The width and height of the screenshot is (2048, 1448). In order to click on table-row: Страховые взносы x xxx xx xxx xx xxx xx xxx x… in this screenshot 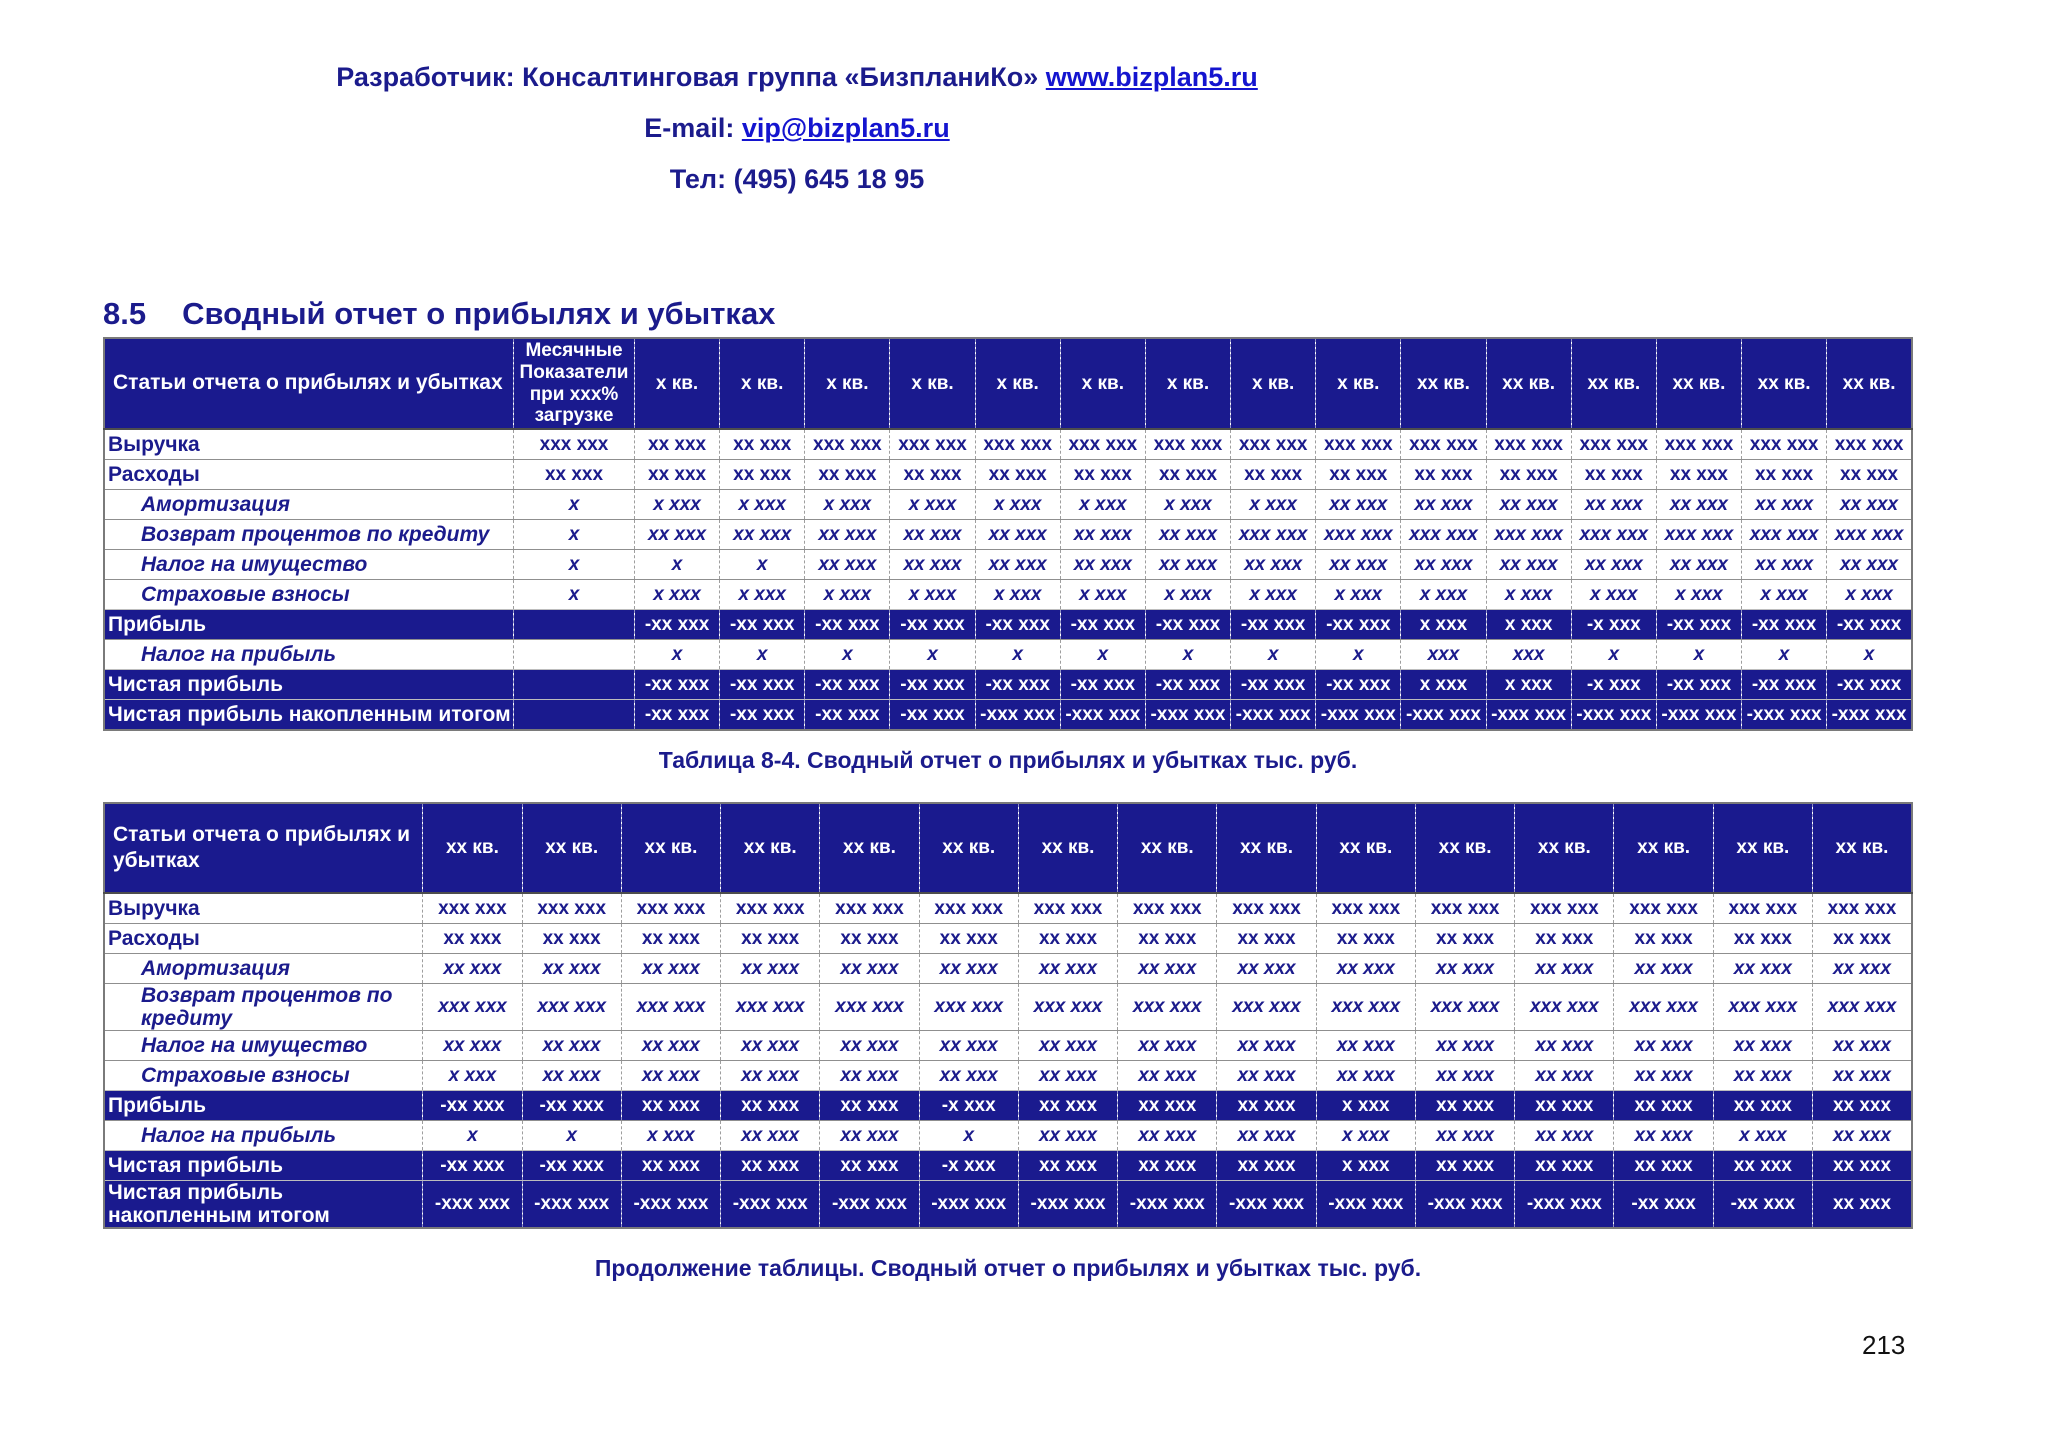, I will do `click(1007, 1075)`.